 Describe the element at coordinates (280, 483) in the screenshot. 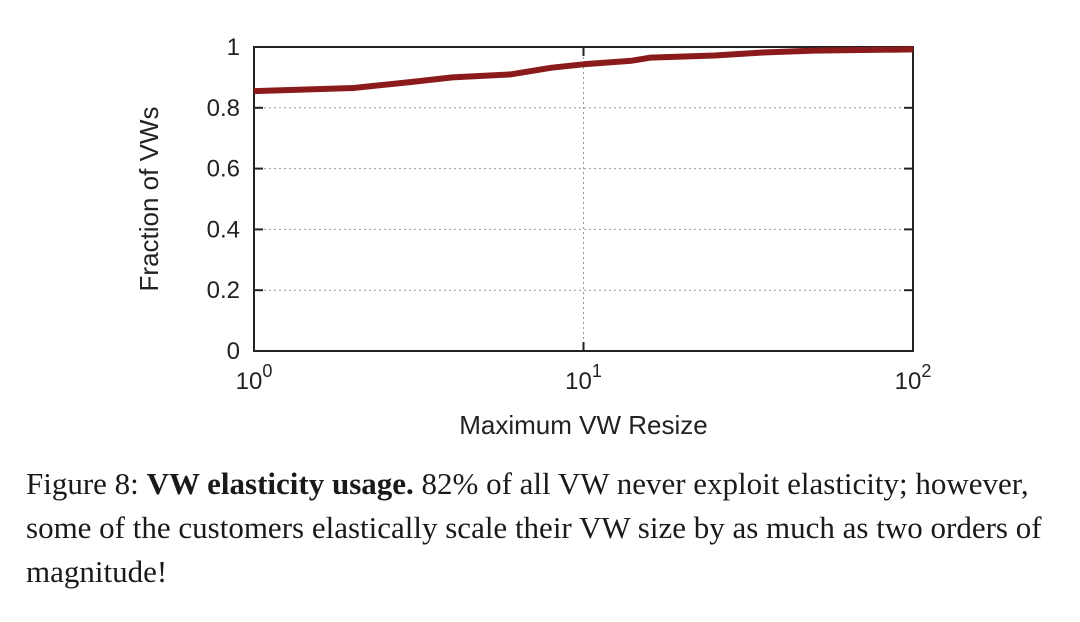

I see `caption-bold: VW elasticity usage.` at that location.